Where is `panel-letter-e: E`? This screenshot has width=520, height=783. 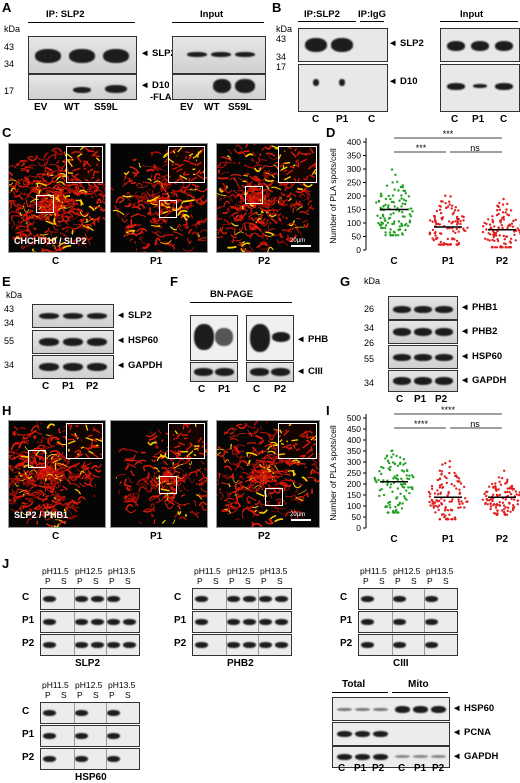
panel-letter-e: E is located at coordinates (6, 281).